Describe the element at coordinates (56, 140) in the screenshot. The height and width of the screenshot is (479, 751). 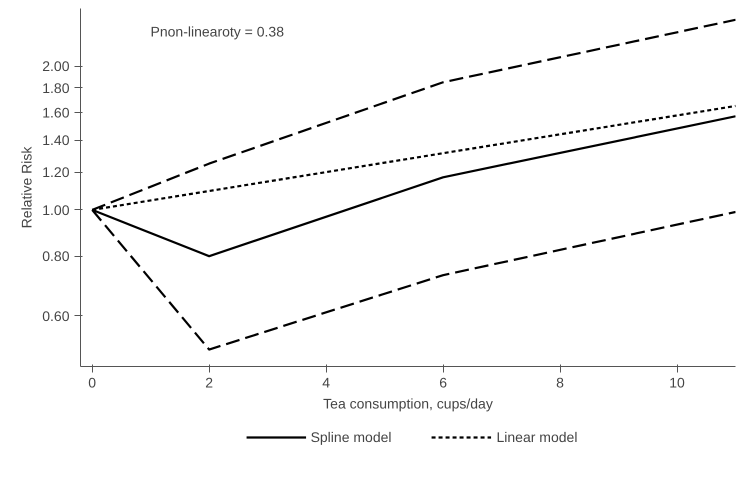
I see `y-tick-label: 1.40` at that location.